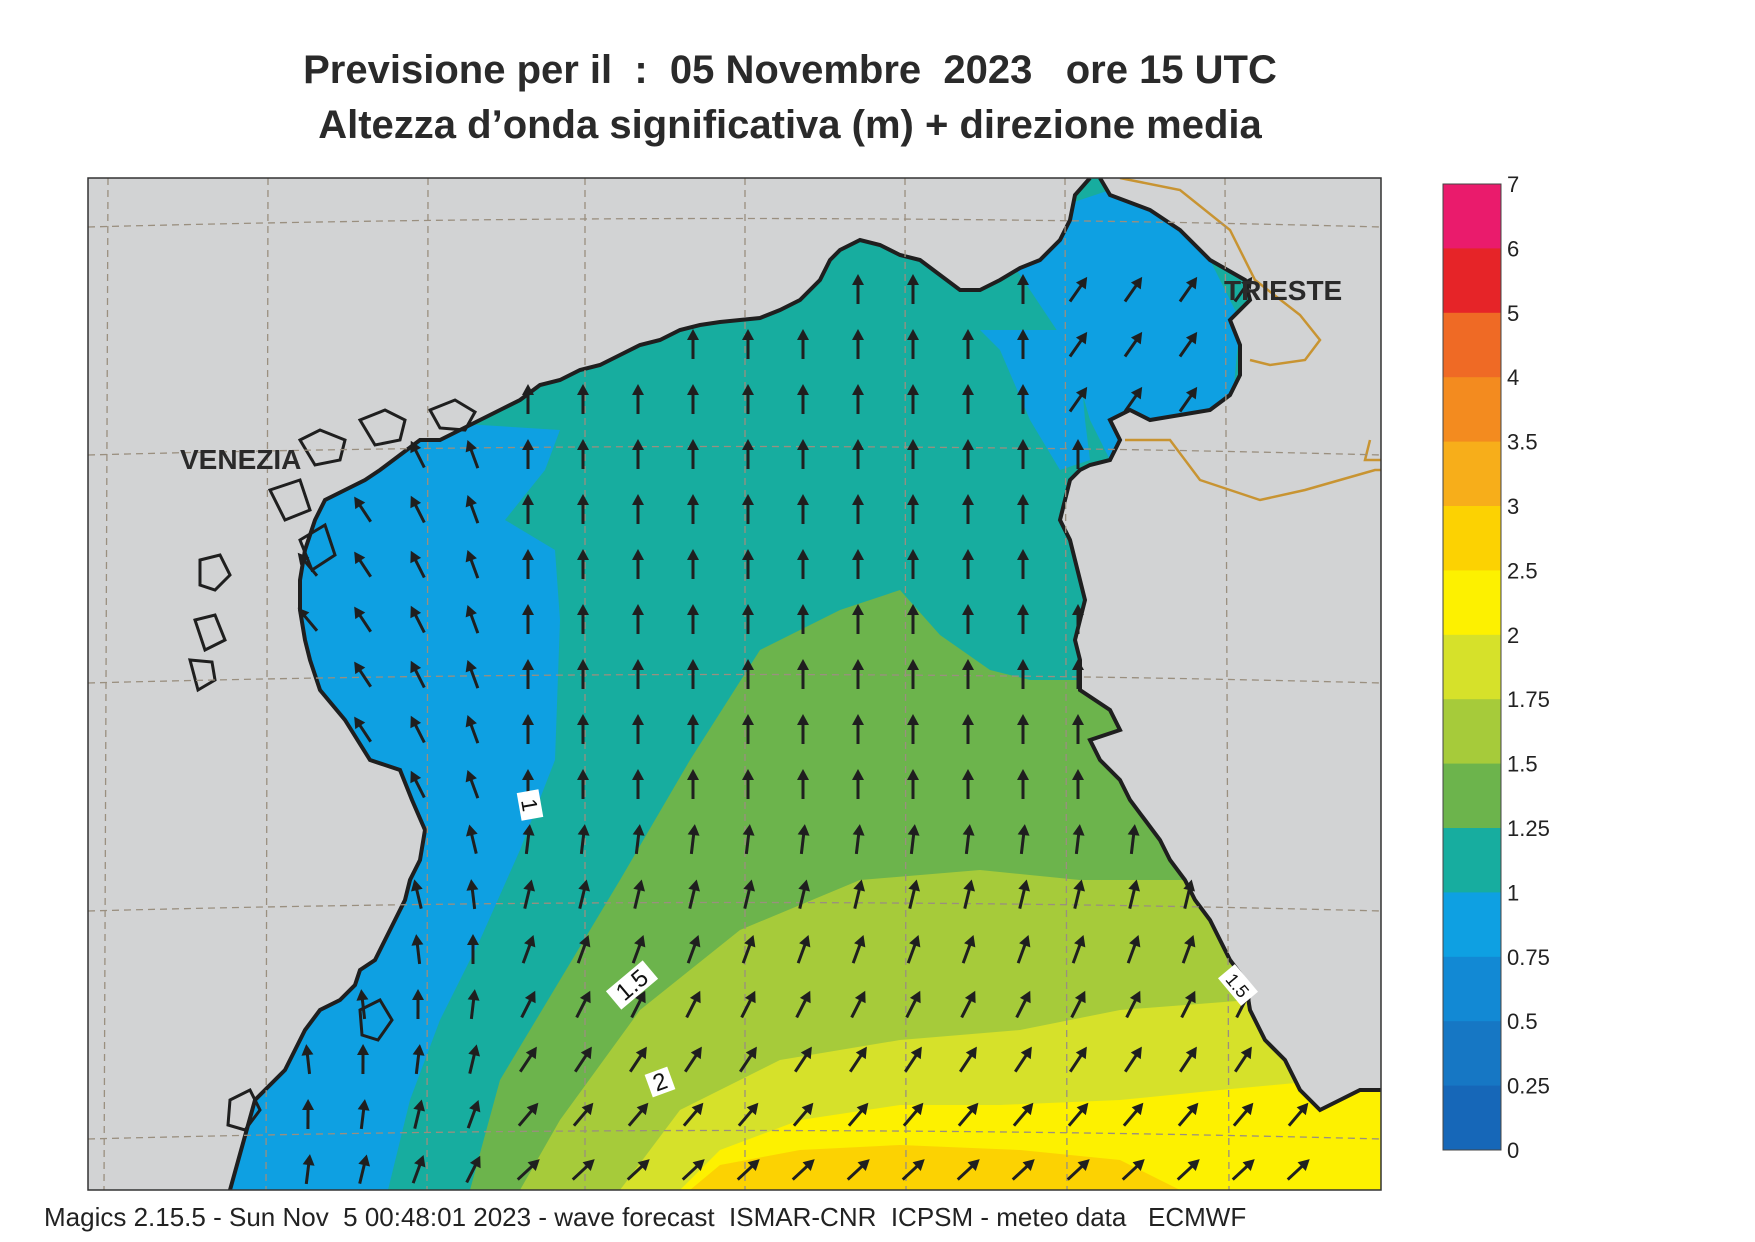 This screenshot has height=1242, width=1755. I want to click on legend-label: 1, so click(1513, 892).